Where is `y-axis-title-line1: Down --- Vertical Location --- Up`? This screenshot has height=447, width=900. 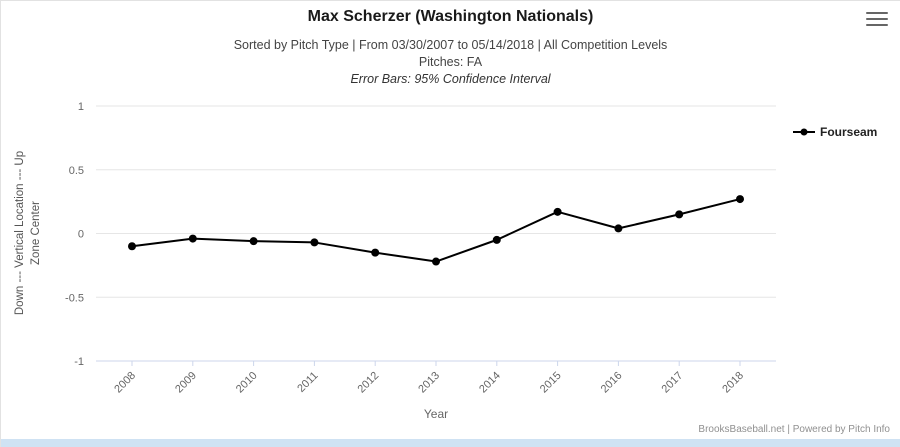 y-axis-title-line1: Down --- Vertical Location --- Up is located at coordinates (20, 233).